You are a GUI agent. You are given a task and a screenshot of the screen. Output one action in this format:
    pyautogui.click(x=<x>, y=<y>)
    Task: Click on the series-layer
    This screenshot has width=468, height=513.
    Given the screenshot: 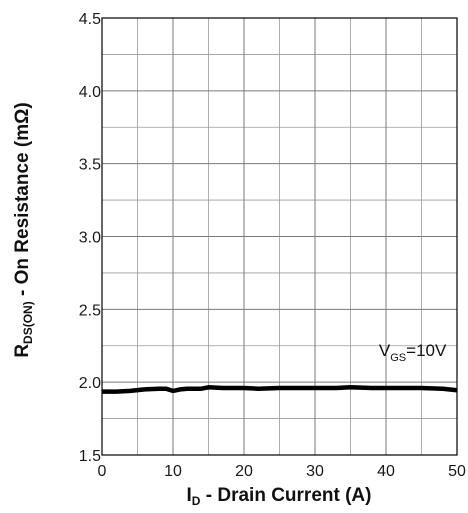 What is the action you would take?
    pyautogui.click(x=280, y=389)
    